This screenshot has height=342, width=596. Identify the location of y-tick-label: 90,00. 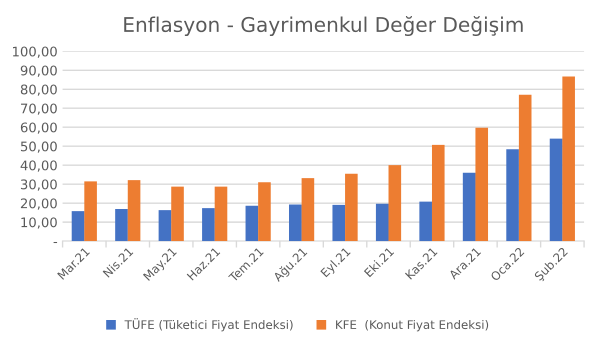
(38, 71).